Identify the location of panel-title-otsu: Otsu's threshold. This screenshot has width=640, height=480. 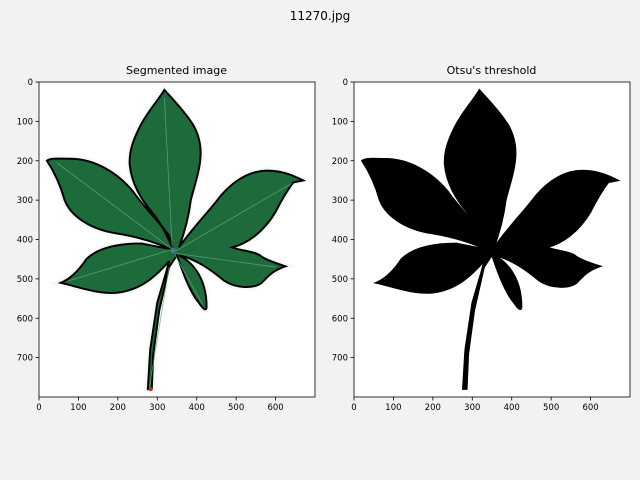
(492, 70).